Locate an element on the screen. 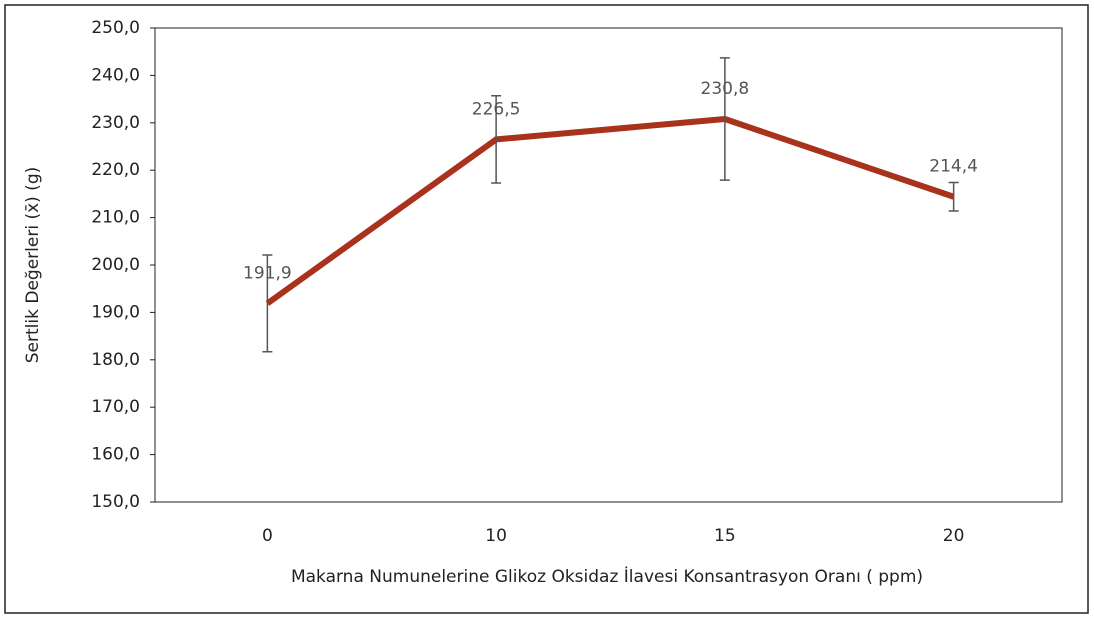 The image size is (1094, 620). data-label: 226,5 is located at coordinates (496, 109).